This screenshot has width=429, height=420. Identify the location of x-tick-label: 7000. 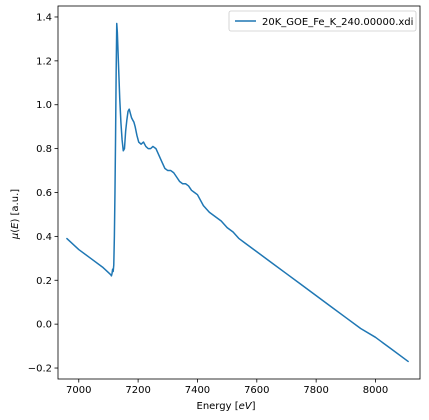
(78, 390).